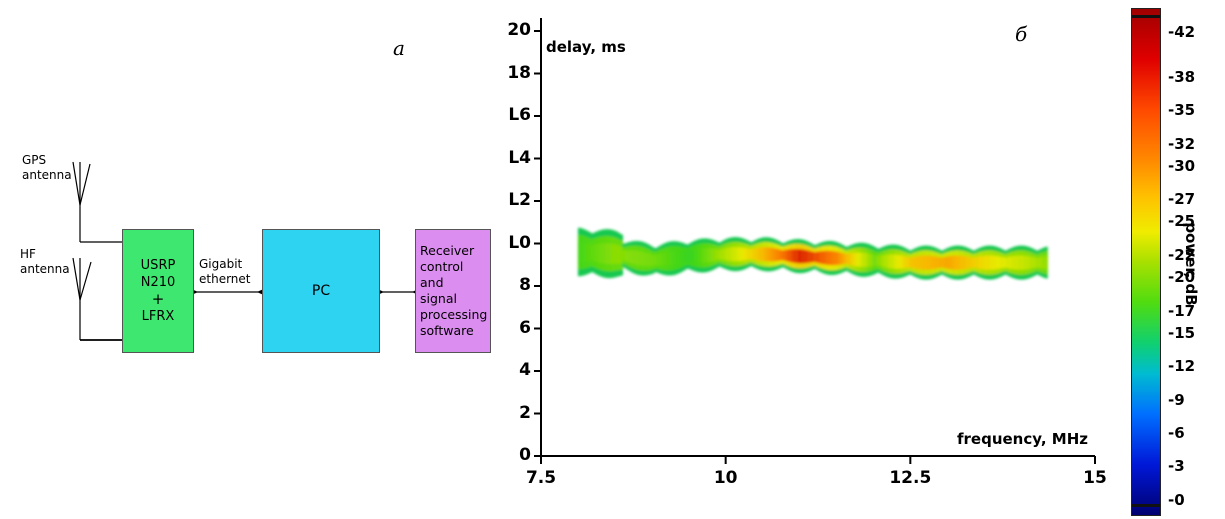  Describe the element at coordinates (1023, 439) in the screenshot. I see `x-axis-label: frequency, MHz` at that location.